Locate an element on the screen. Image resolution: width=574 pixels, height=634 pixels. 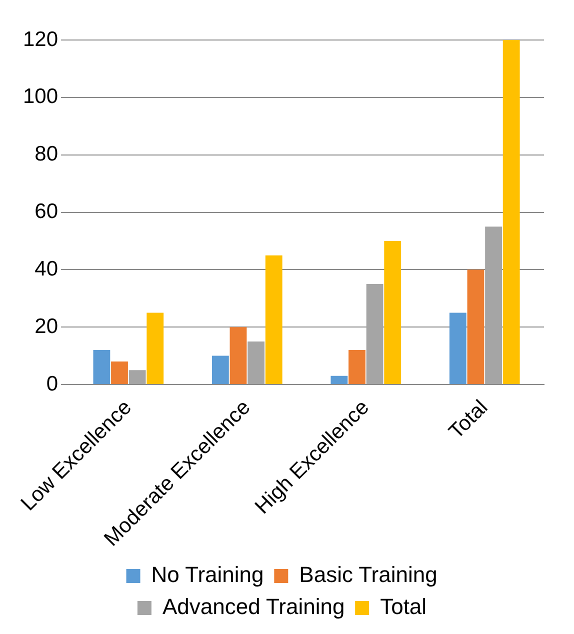
legend-label: Basic Training is located at coordinates (368, 575).